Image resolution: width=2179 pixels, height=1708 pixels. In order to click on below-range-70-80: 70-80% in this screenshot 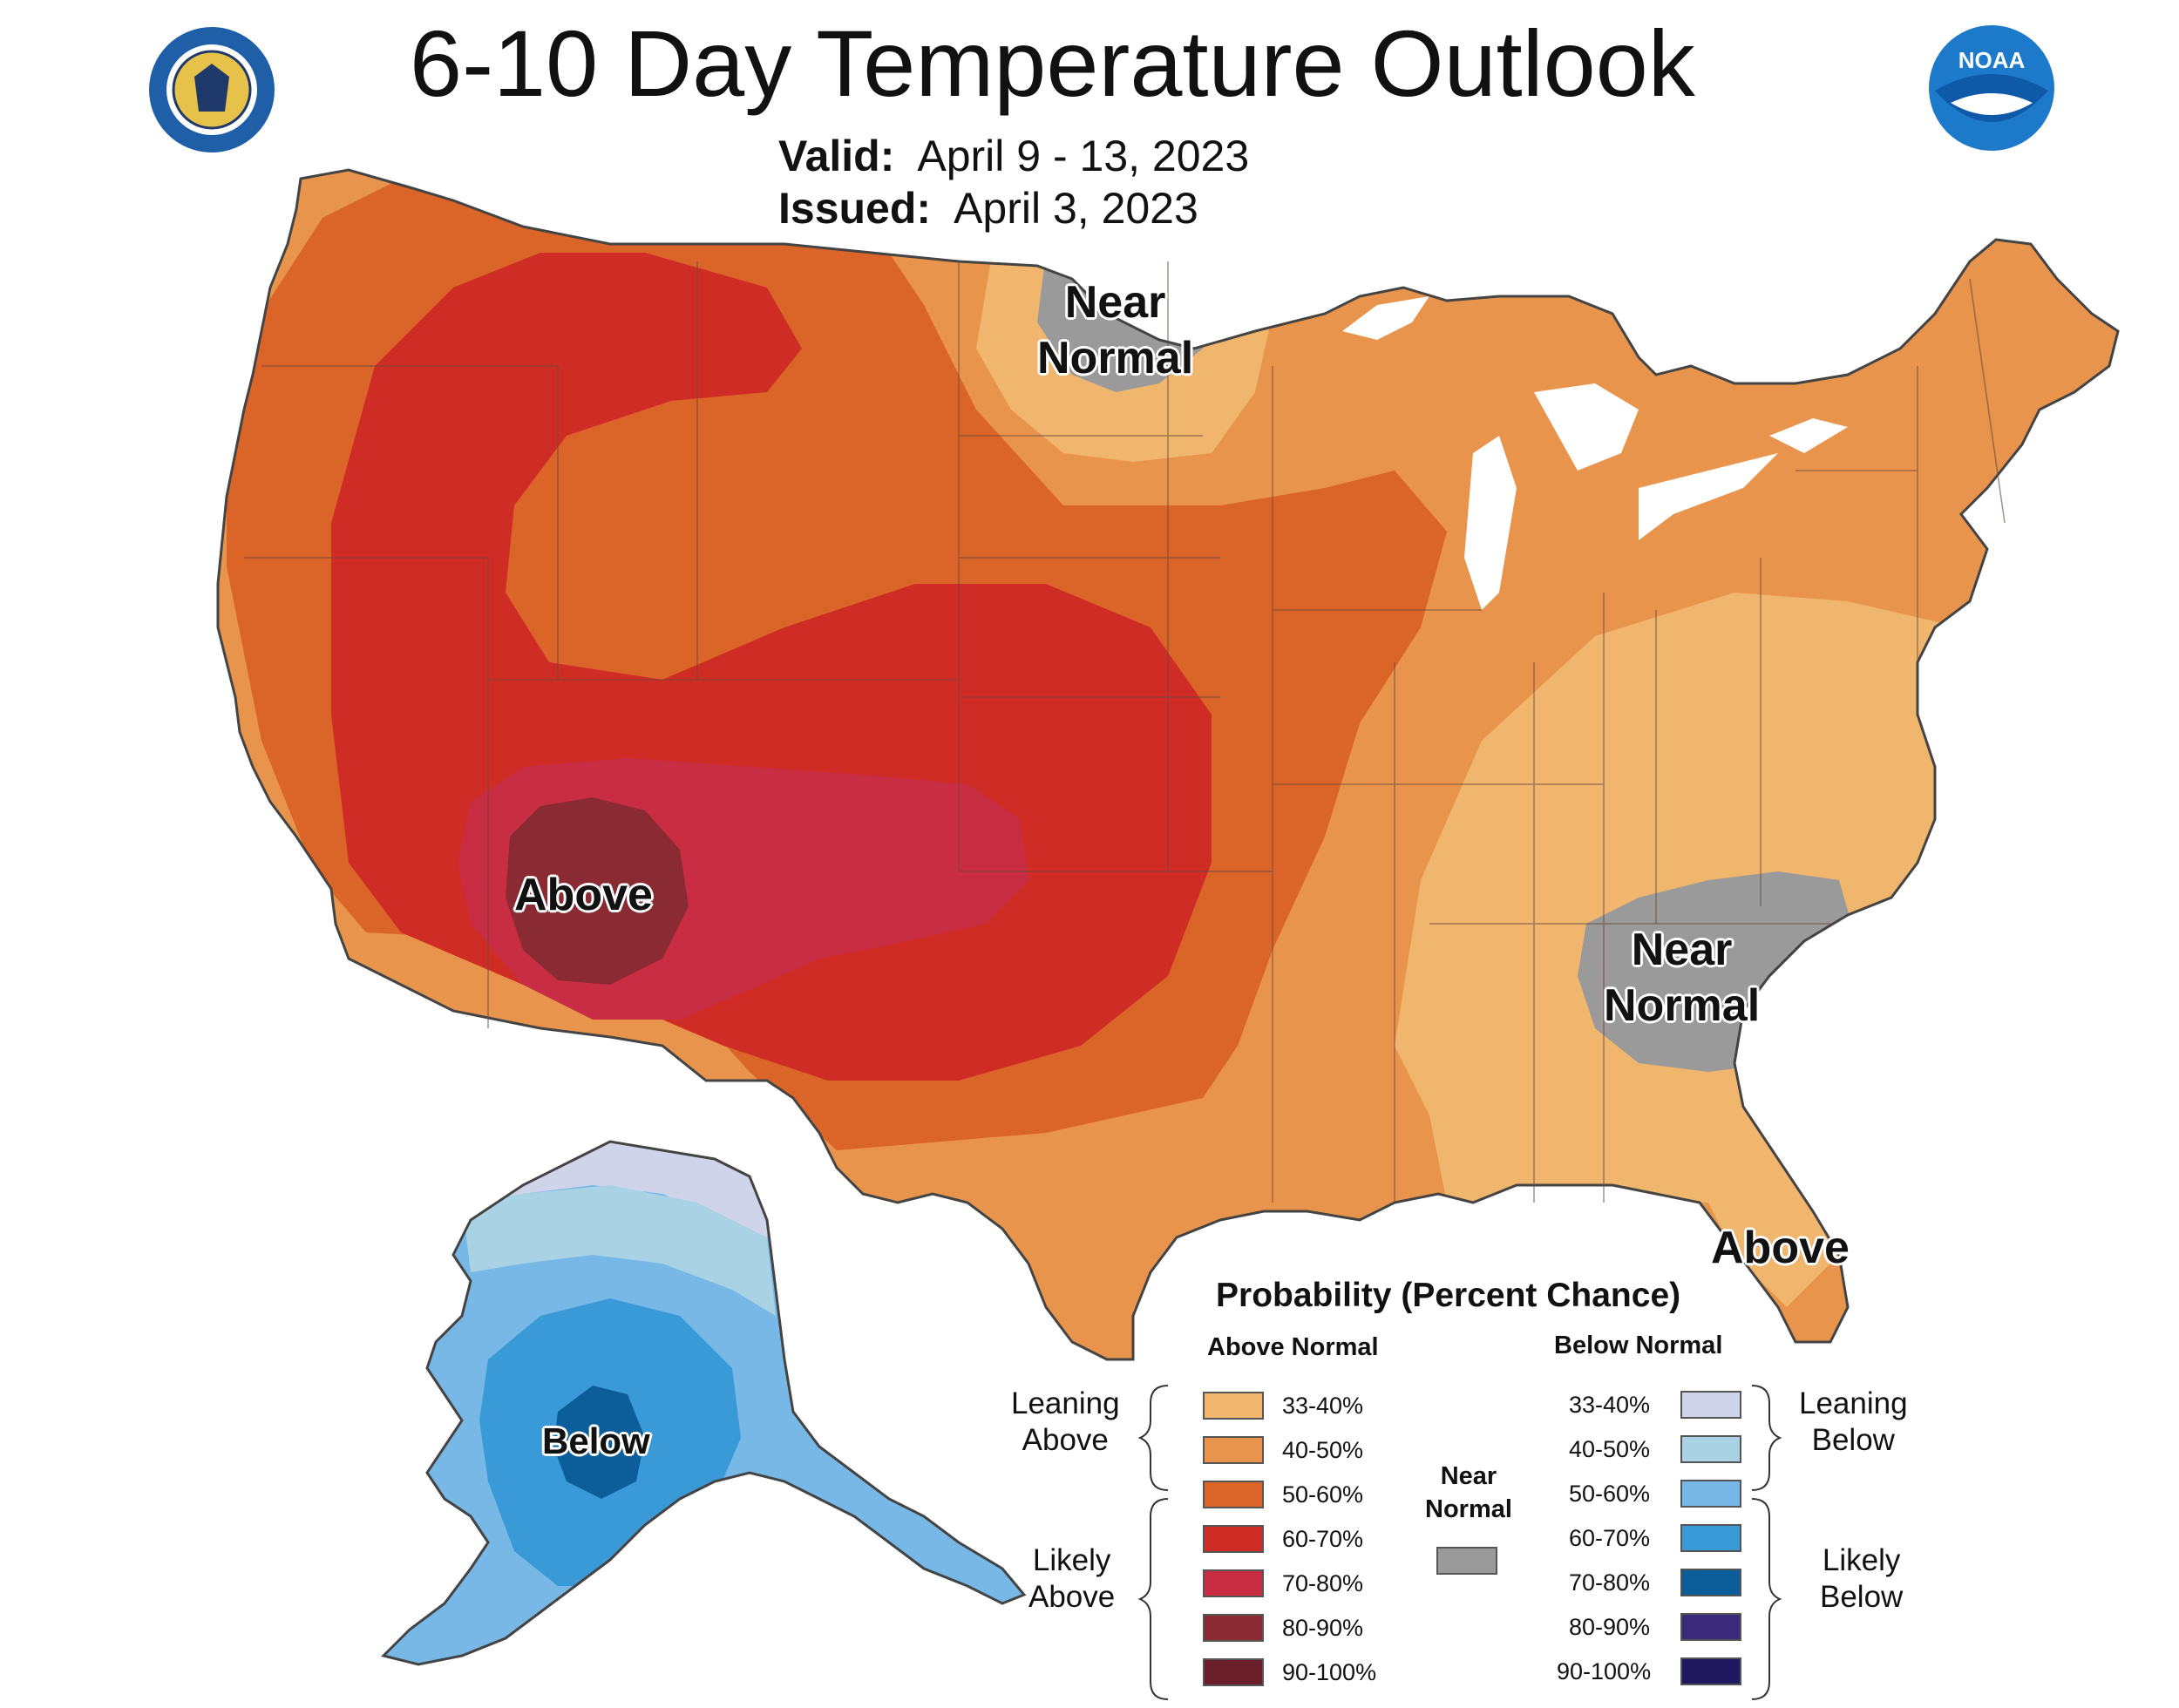, I will do `click(1610, 1582)`.